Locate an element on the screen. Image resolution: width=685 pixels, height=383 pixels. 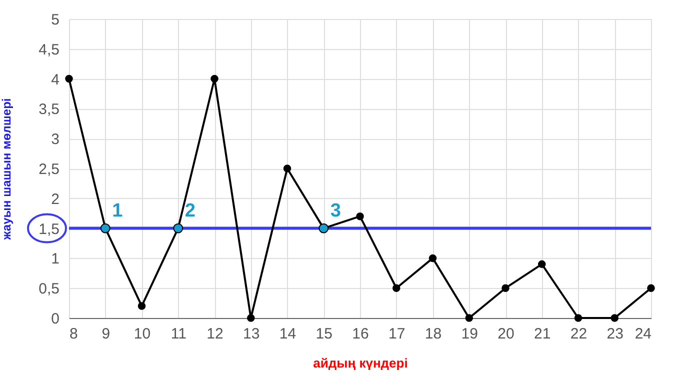
x-tick-label: 16 is located at coordinates (360, 334).